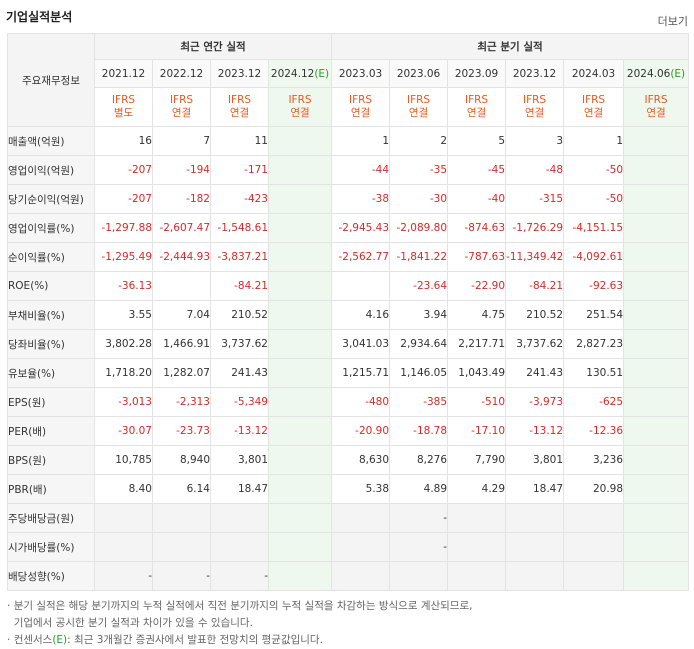 Image resolution: width=694 pixels, height=649 pixels. What do you see at coordinates (51, 373) in the screenshot?
I see `row-label: 유보율(%)` at bounding box center [51, 373].